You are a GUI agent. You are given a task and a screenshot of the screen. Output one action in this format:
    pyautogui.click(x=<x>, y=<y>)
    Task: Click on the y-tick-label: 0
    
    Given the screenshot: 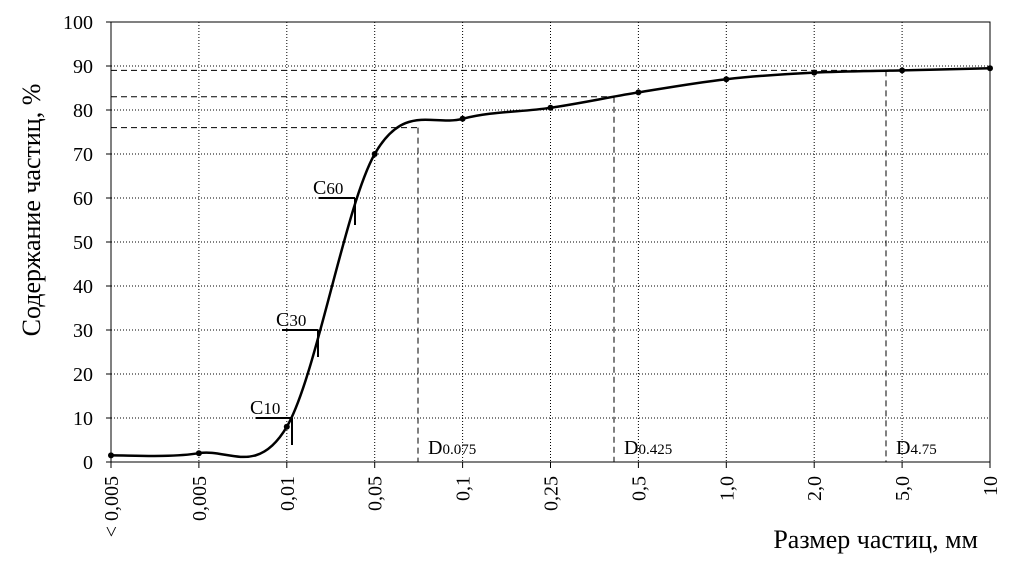 What is the action you would take?
    pyautogui.click(x=88, y=463)
    